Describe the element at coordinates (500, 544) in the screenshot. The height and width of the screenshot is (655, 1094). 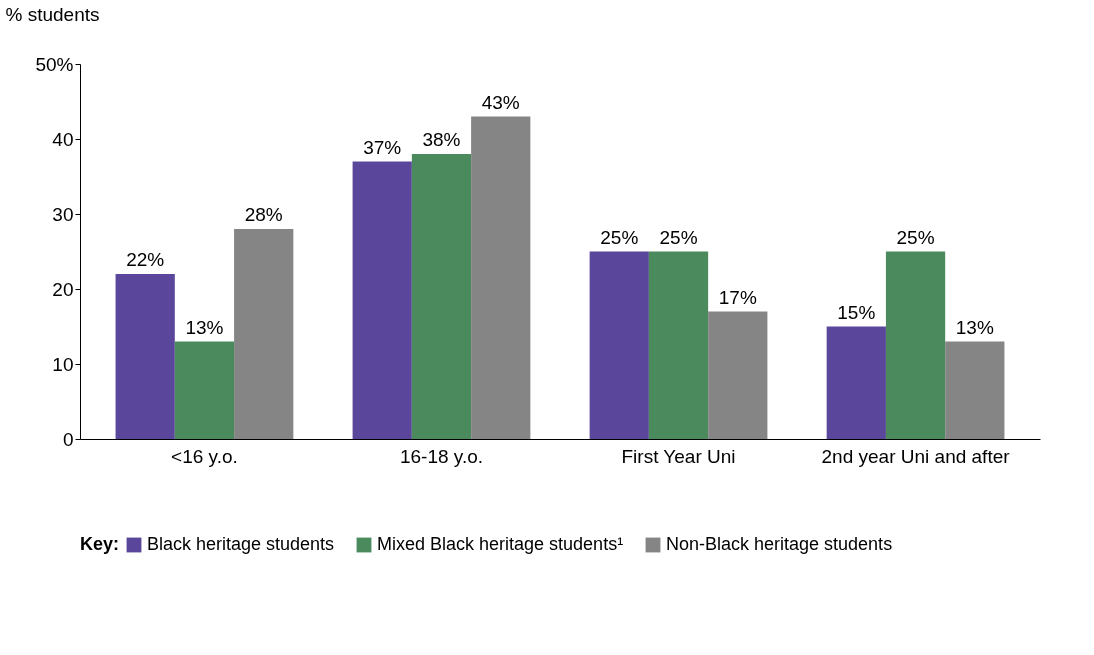
I see `legend-label: Mixed Black heritage students¹` at that location.